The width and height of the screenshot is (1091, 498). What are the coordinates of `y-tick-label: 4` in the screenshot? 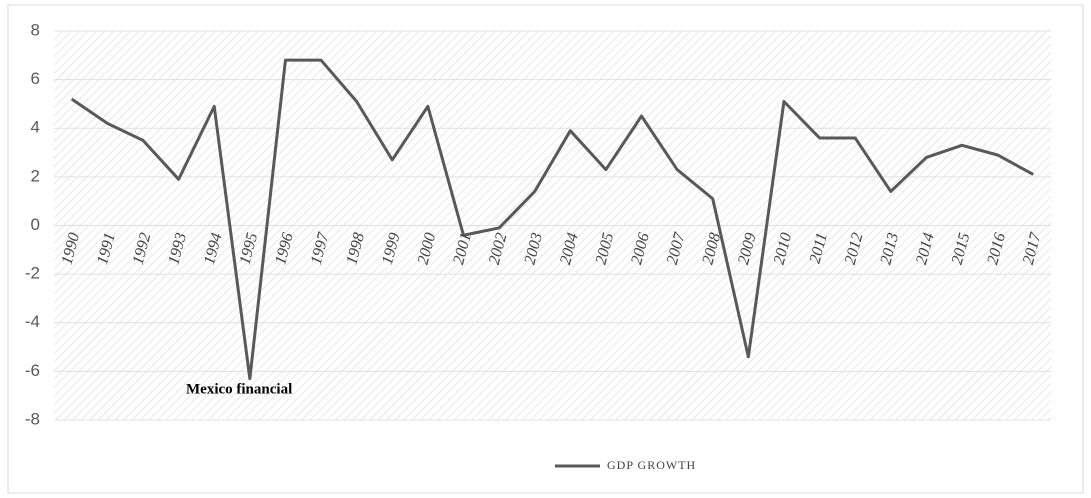 It's located at (35, 127).